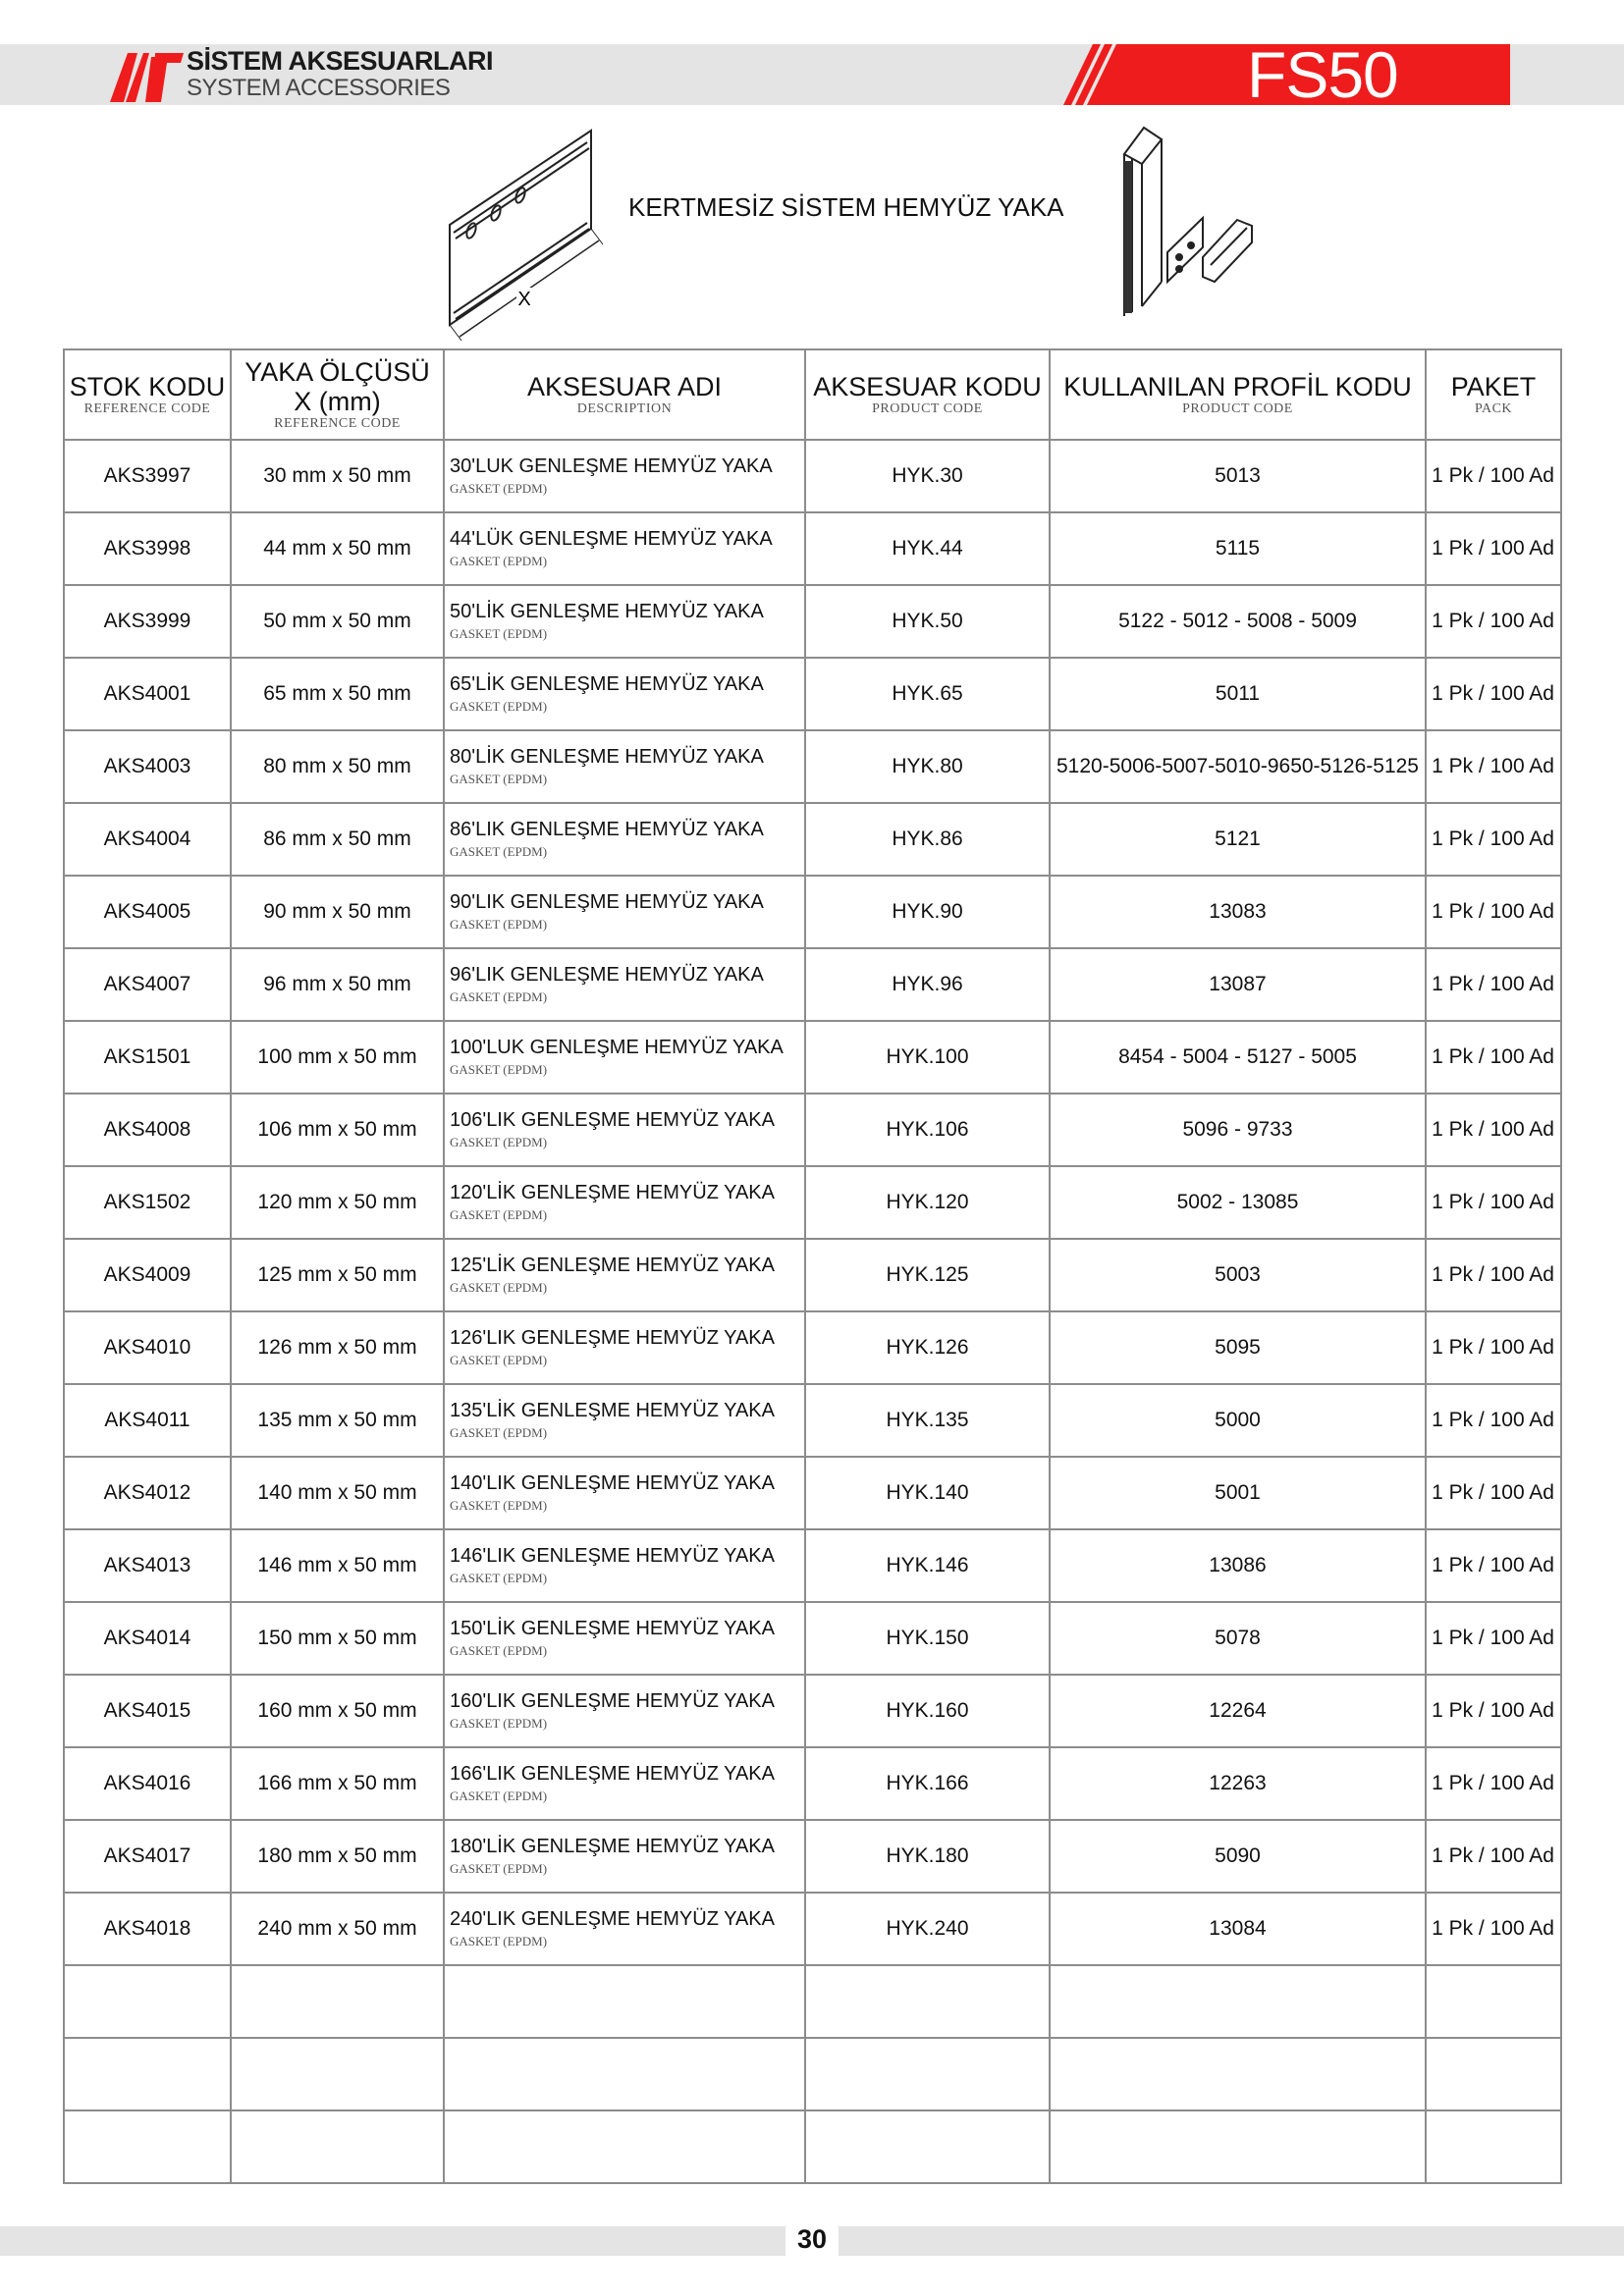  Describe the element at coordinates (337, 1857) in the screenshot. I see `size-cell: 180 mm x 50 mm` at that location.